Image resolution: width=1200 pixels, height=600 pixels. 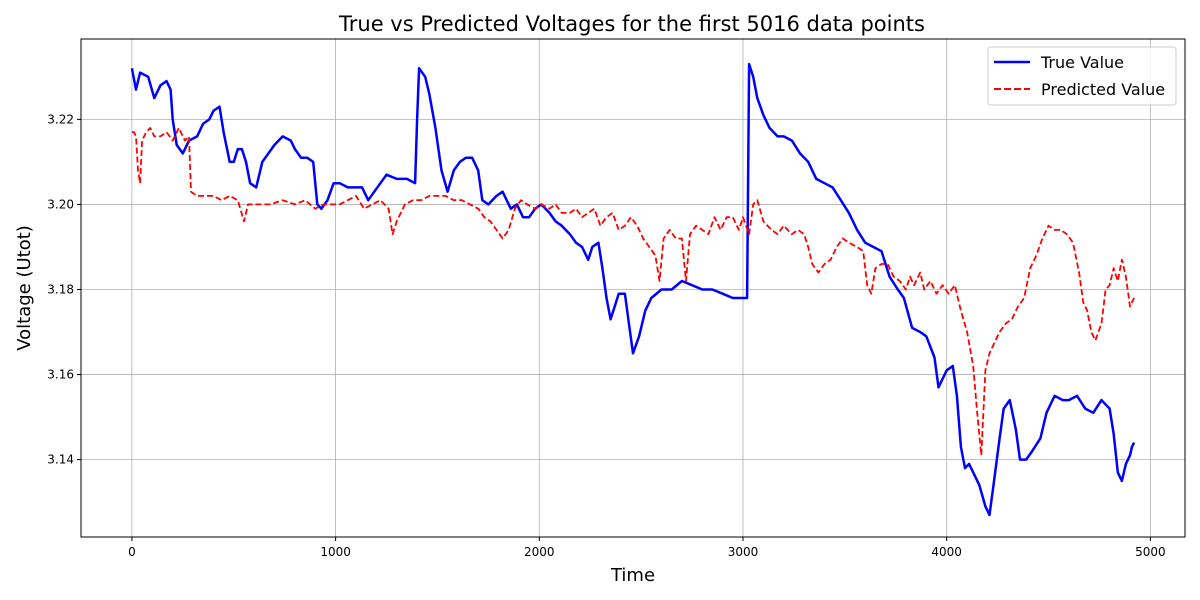 What do you see at coordinates (60, 119) in the screenshot?
I see `y-tick-label: 3.22` at bounding box center [60, 119].